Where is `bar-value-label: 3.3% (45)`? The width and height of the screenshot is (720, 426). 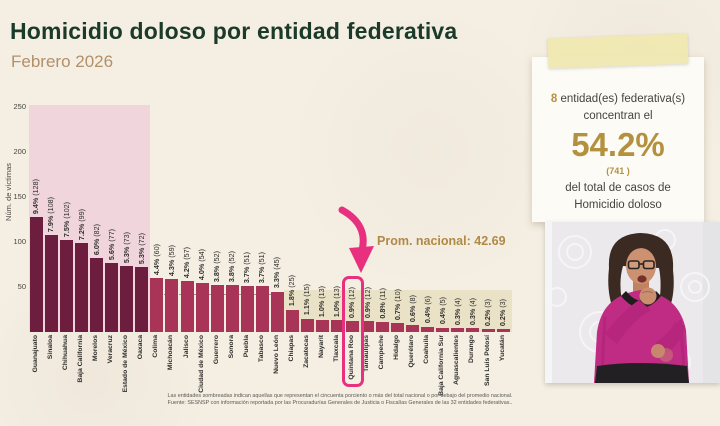
bar-value-label: 3.3% (45) is located at coordinates (277, 273).